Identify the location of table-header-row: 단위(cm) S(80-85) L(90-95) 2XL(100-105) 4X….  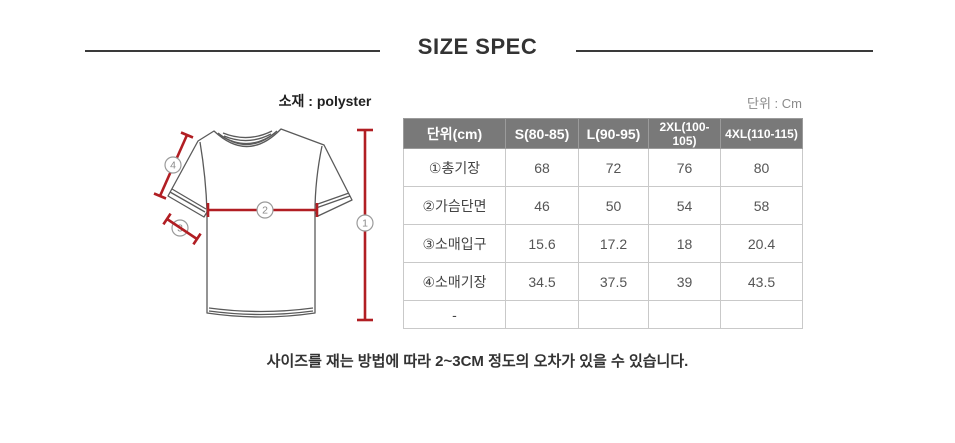
(603, 133).